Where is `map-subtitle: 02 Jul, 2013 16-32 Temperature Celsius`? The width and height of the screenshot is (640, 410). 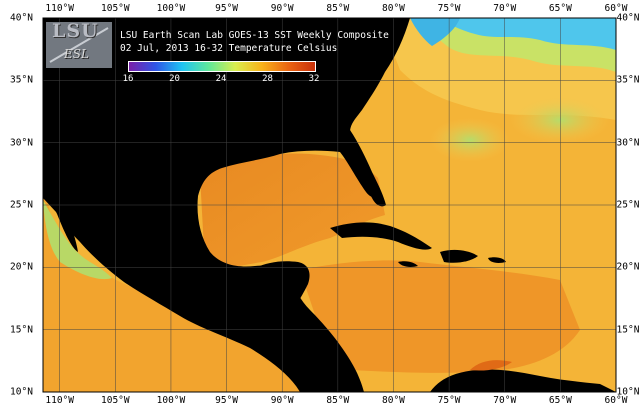
map-subtitle: 02 Jul, 2013 16-32 Temperature Celsius is located at coordinates (229, 48).